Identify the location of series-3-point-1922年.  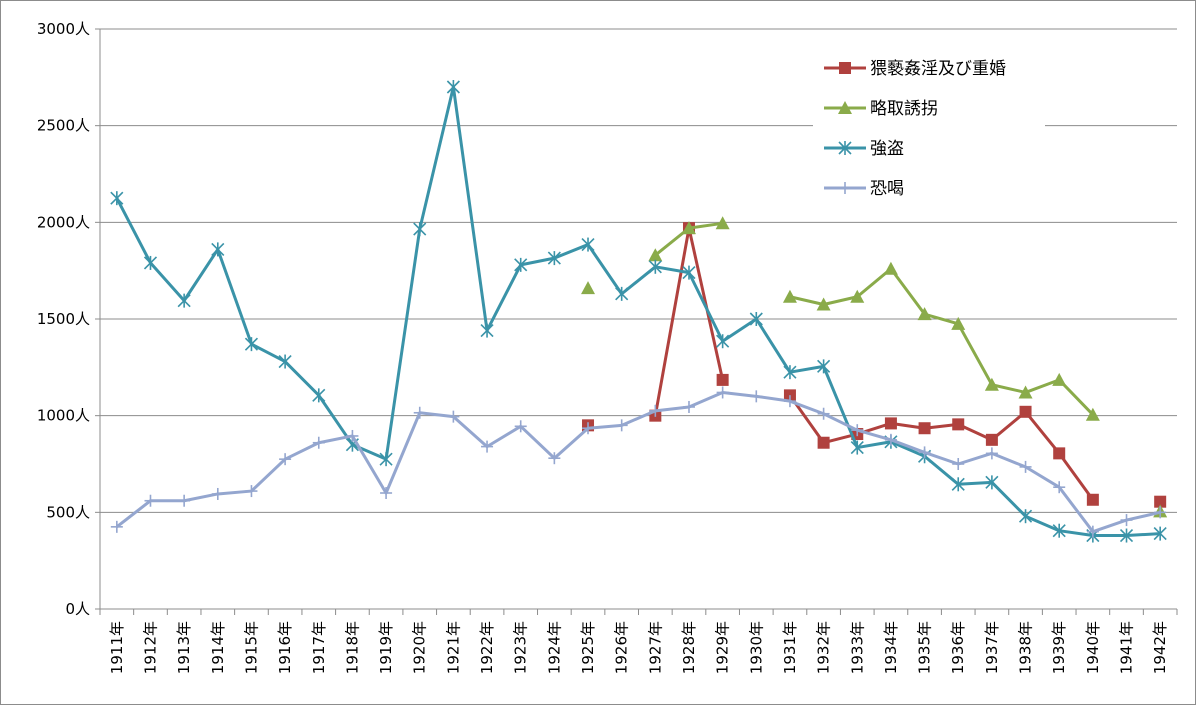
(487, 330).